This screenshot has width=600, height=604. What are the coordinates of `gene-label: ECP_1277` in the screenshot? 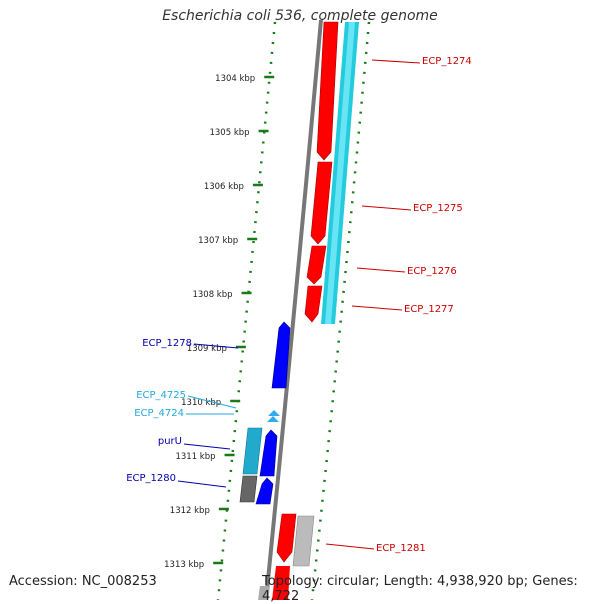 It's located at (429, 309).